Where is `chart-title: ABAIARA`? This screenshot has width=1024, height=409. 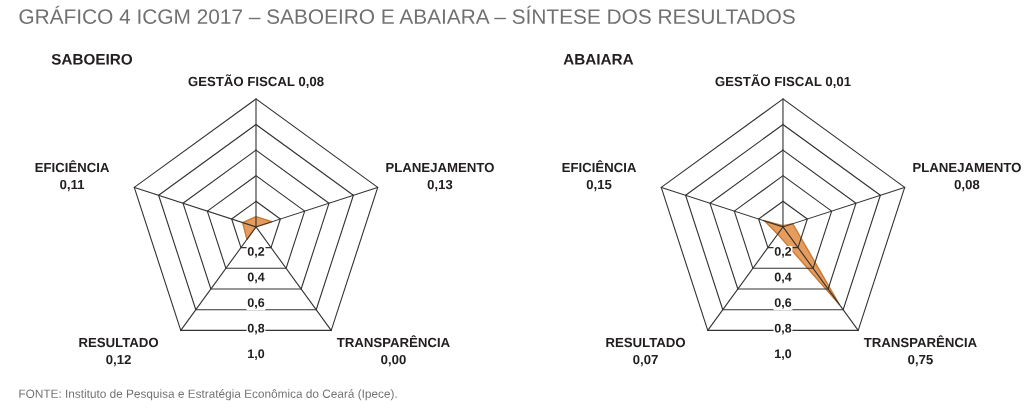
chart-title: ABAIARA is located at coordinates (598, 59).